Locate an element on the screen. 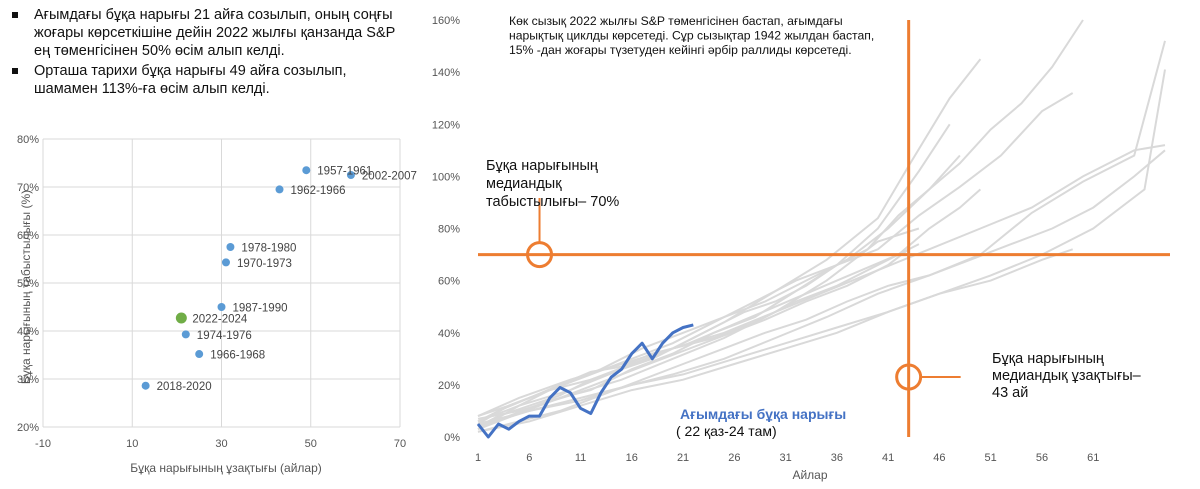 This screenshot has height=489, width=1200. median-return-label: Бұқа нарығының медиандық табыстылығы– 70% is located at coordinates (552, 184).